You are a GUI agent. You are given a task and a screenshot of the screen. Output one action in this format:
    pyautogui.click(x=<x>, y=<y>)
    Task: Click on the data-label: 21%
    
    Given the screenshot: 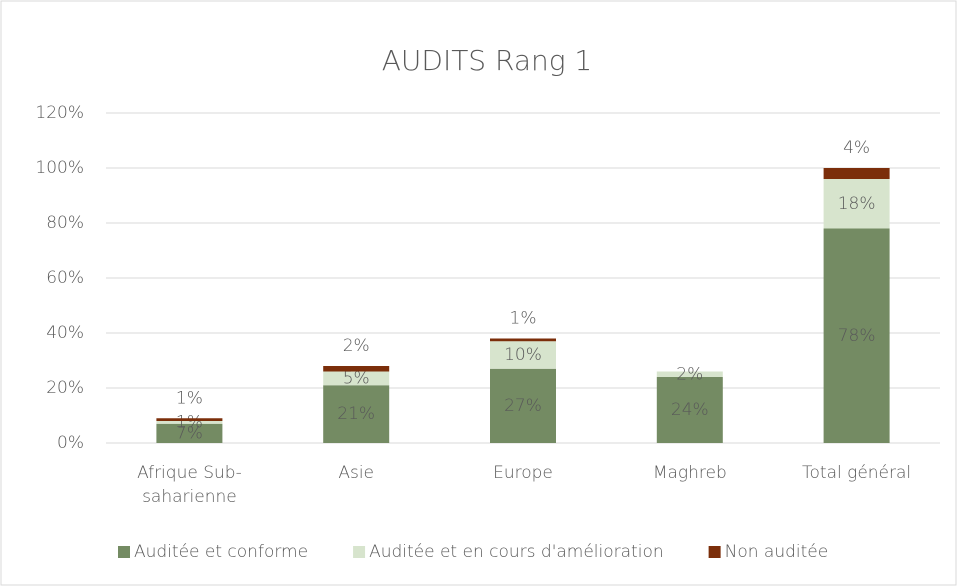 What is the action you would take?
    pyautogui.click(x=356, y=414)
    